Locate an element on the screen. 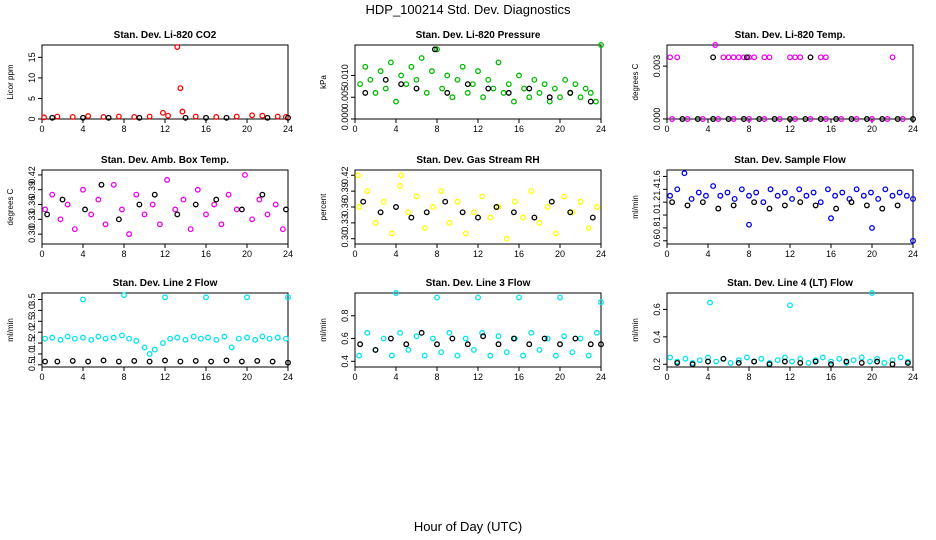  x-tick-label: 0 is located at coordinates (354, 129).